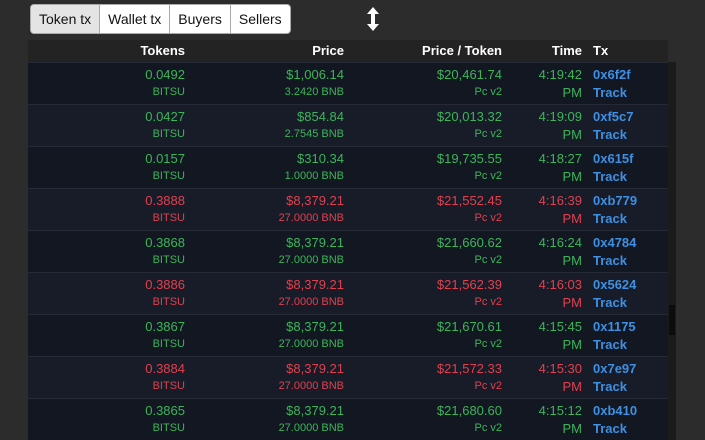  I want to click on scroll-thumb, so click(672, 320).